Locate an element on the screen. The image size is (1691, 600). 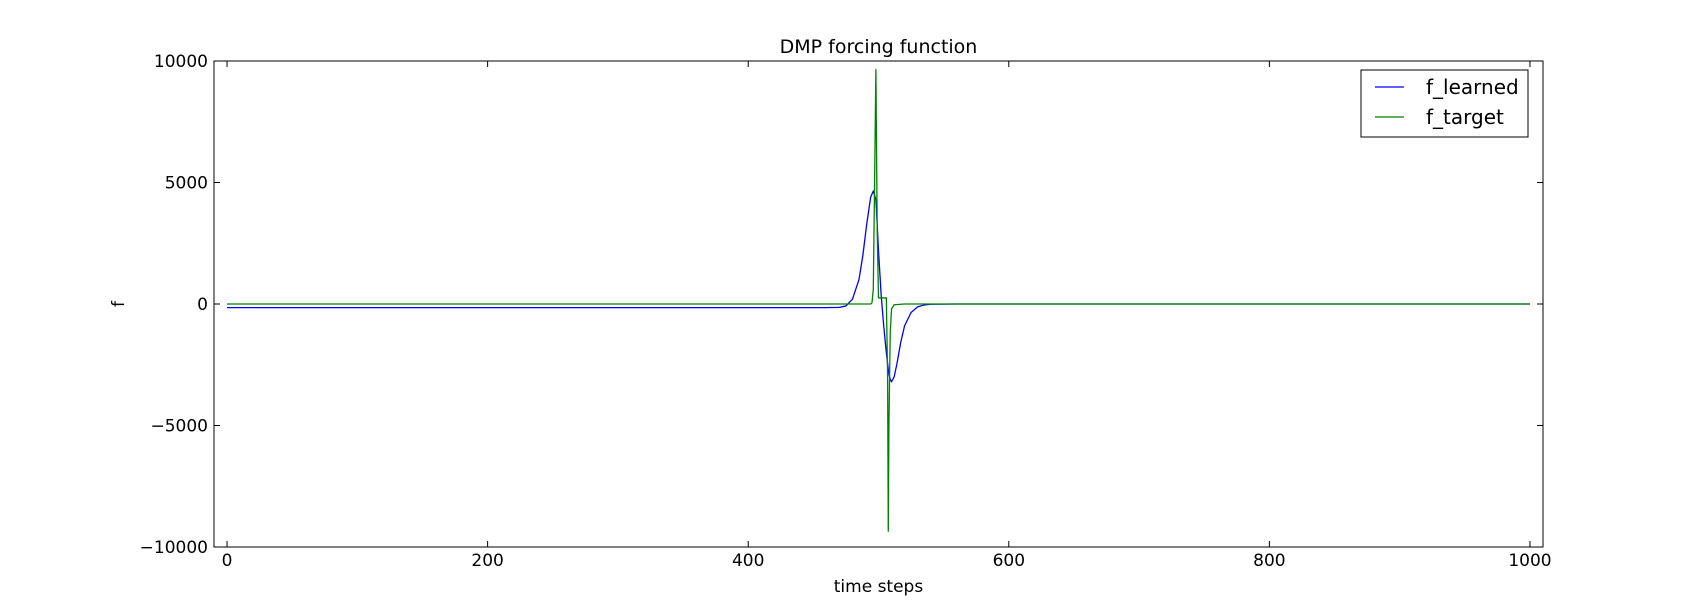
x-tick-label: 800 is located at coordinates (1269, 561).